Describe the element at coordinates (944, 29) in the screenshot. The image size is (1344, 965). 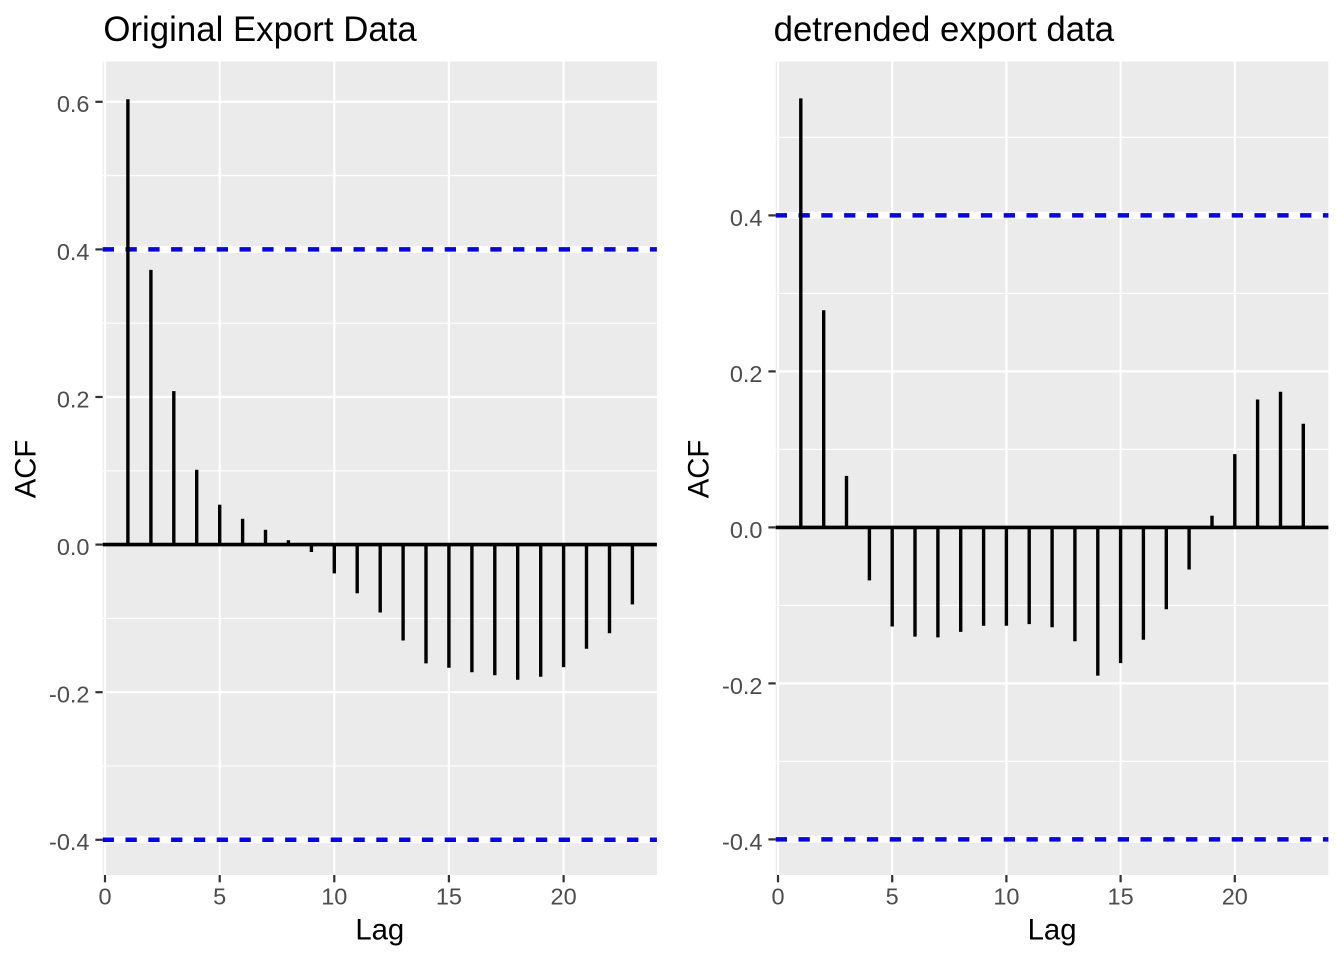
I see `svg-text: detrended export data` at that location.